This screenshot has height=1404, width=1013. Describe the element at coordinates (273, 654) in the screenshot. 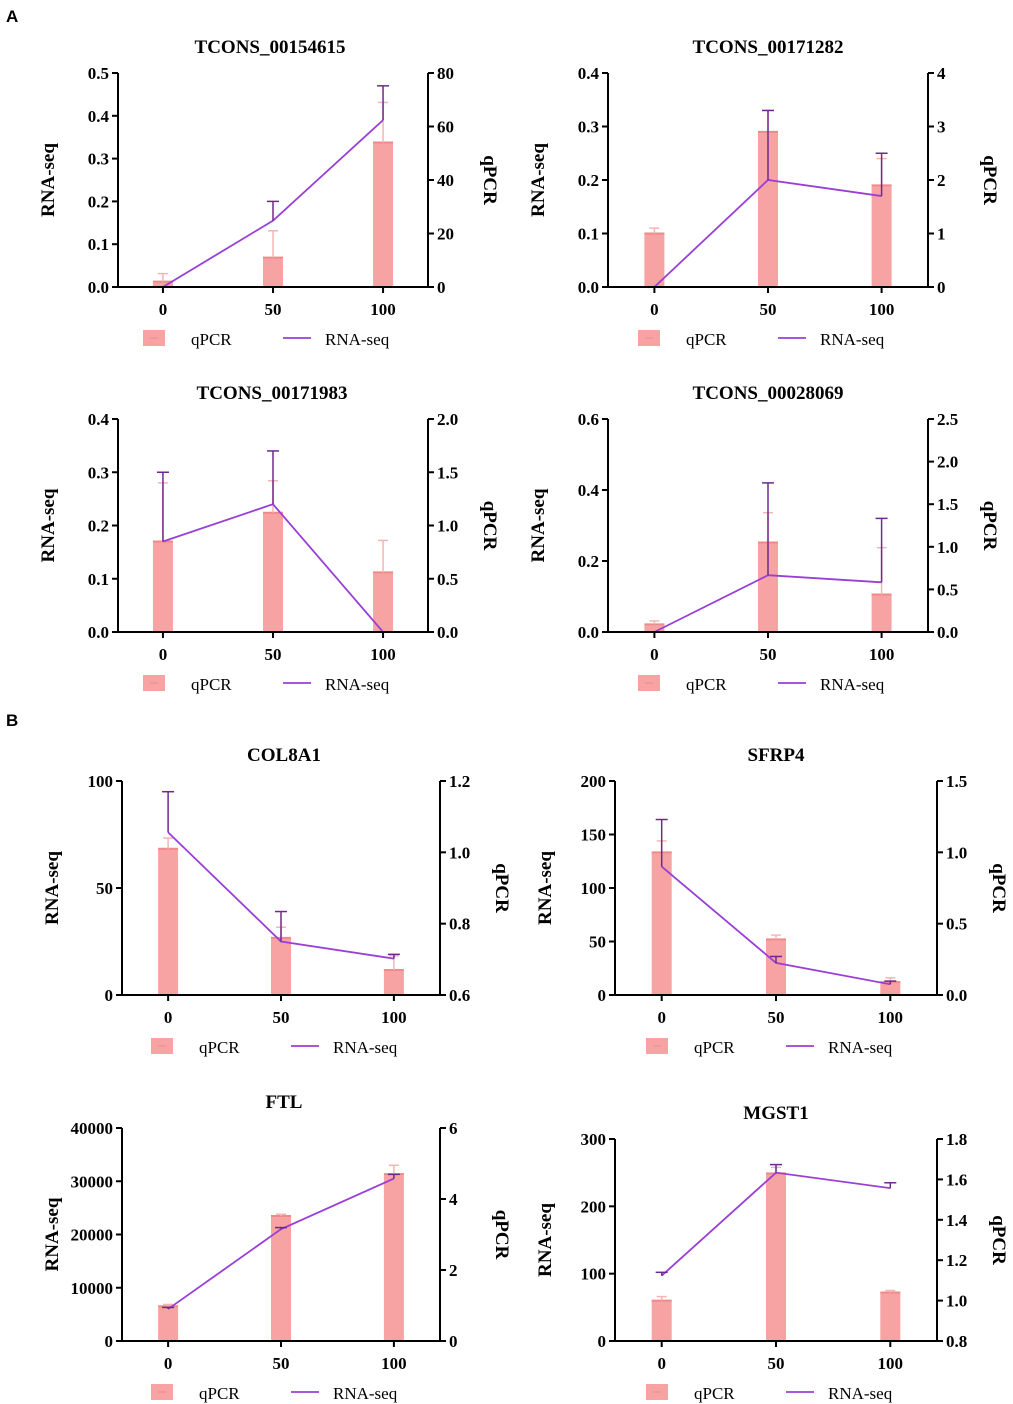

I see `x-tick-label: 50` at that location.